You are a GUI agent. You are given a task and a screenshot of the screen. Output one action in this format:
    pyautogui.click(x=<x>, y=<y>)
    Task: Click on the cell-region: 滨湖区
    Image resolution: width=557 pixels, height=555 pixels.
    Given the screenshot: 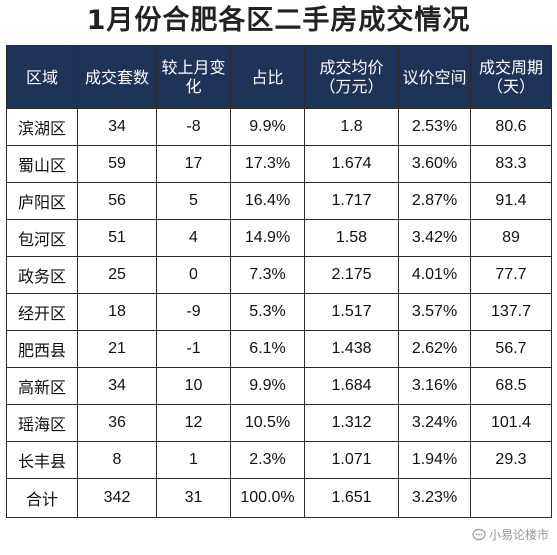 What is the action you would take?
    pyautogui.click(x=42, y=127)
    